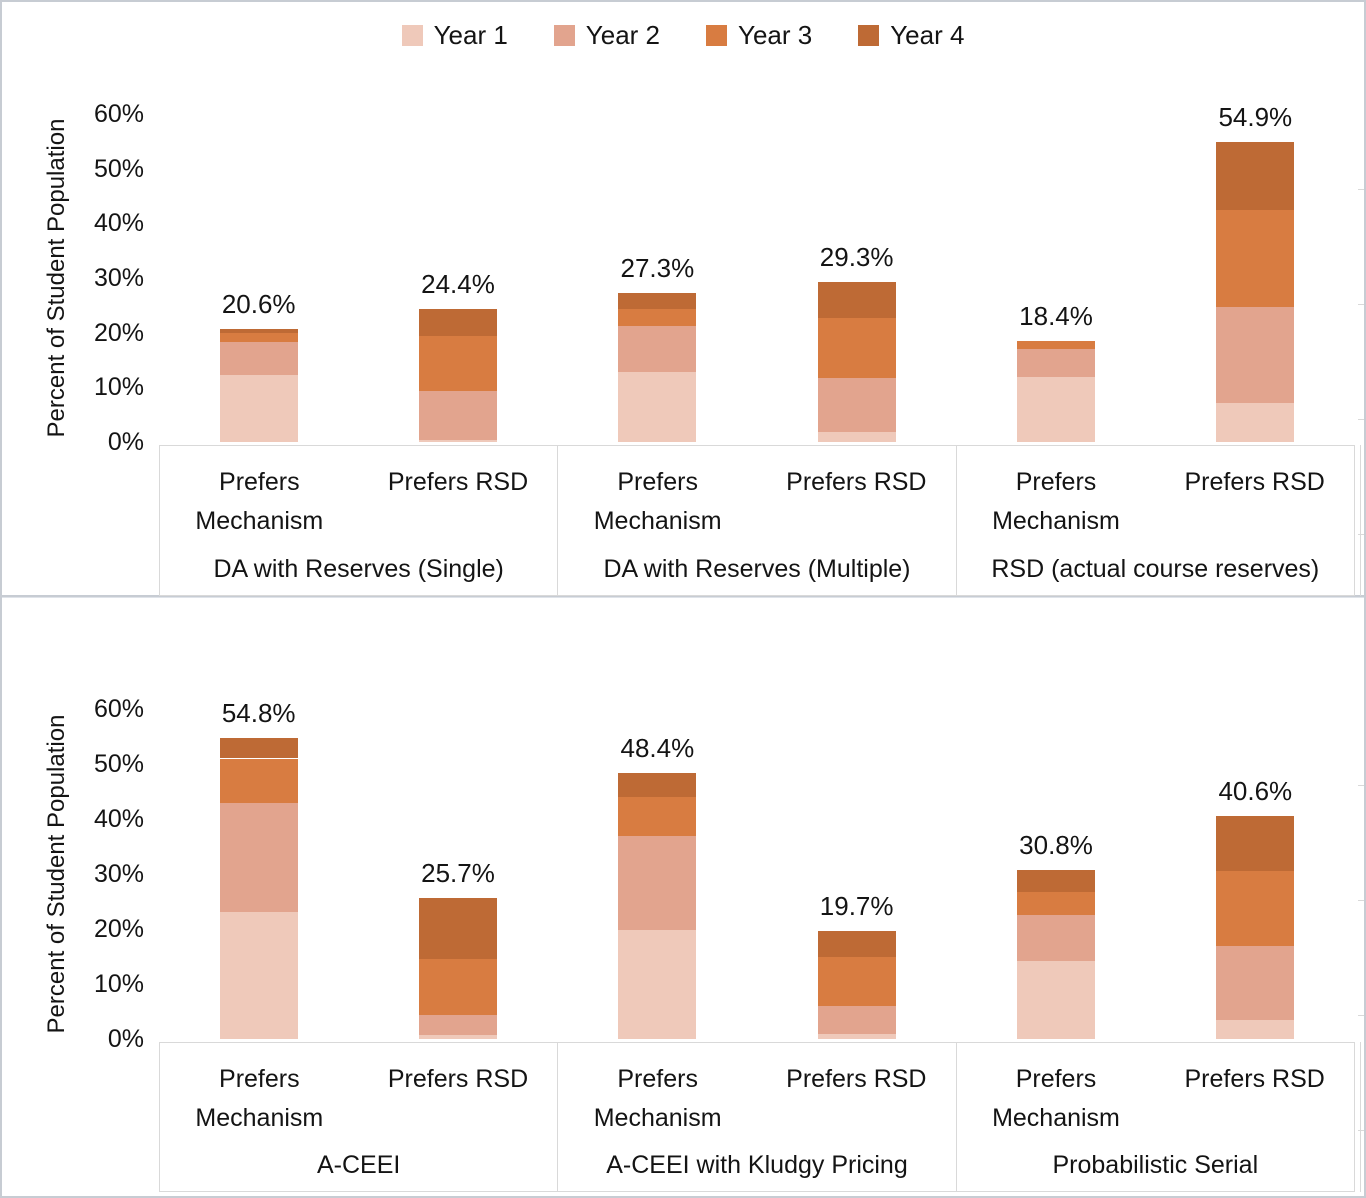 The height and width of the screenshot is (1198, 1366). Describe the element at coordinates (118, 984) in the screenshot. I see `y-tick-label: 10%` at that location.